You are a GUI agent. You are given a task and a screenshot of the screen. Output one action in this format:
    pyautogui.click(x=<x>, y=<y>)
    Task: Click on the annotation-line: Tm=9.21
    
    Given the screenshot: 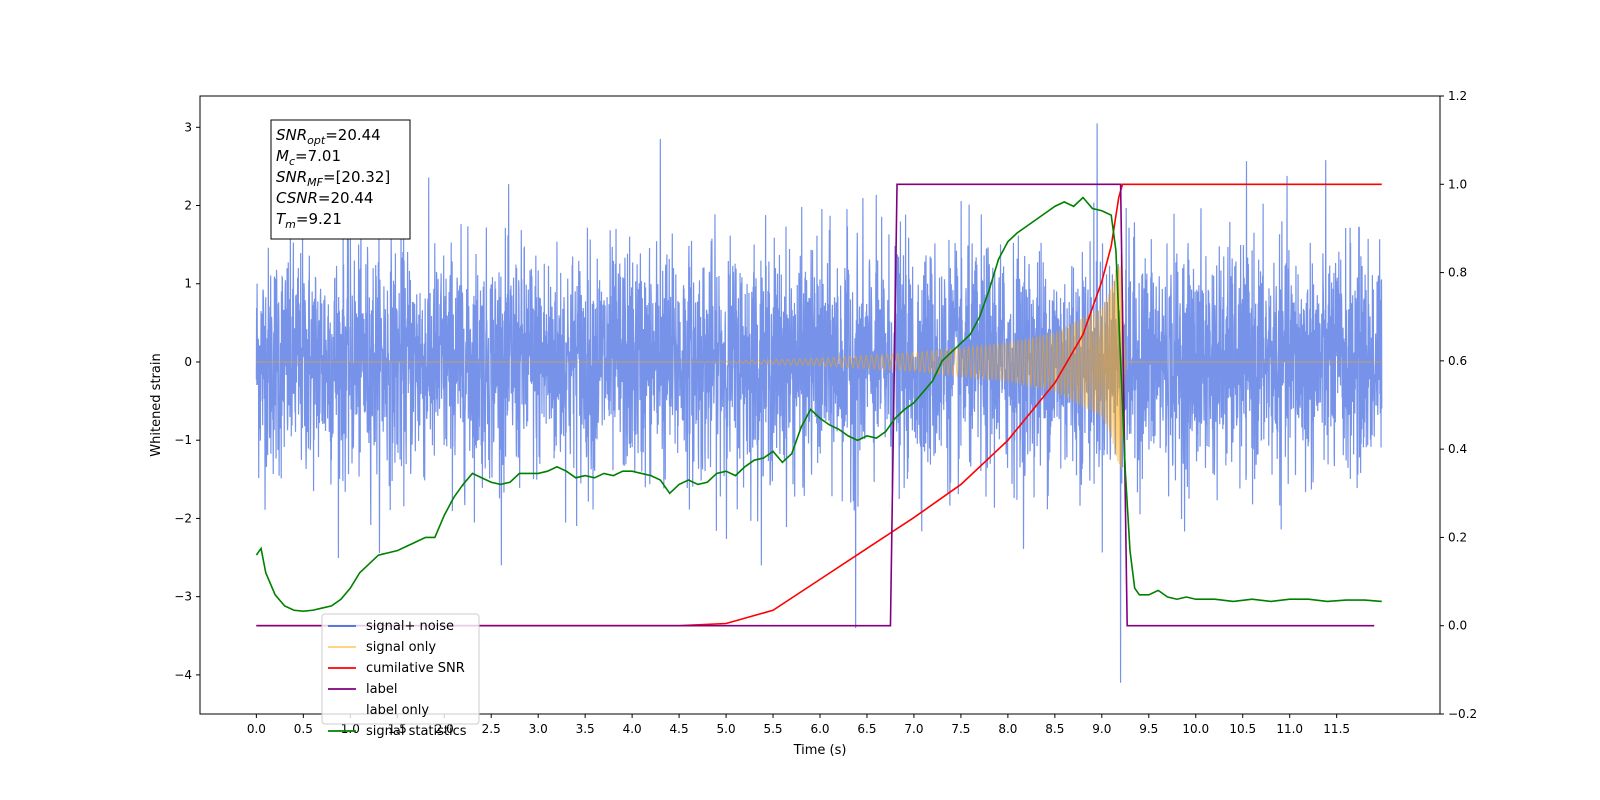 What is the action you would take?
    pyautogui.click(x=309, y=220)
    